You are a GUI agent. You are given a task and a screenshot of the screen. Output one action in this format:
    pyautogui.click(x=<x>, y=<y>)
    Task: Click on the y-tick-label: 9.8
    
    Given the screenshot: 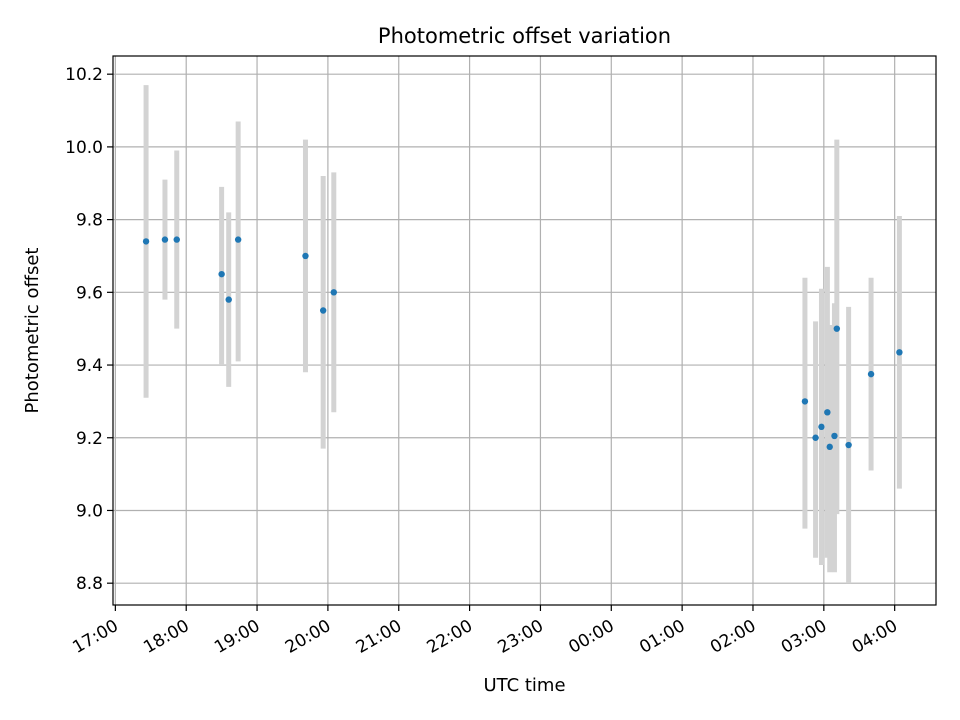 What is the action you would take?
    pyautogui.click(x=89, y=221)
    